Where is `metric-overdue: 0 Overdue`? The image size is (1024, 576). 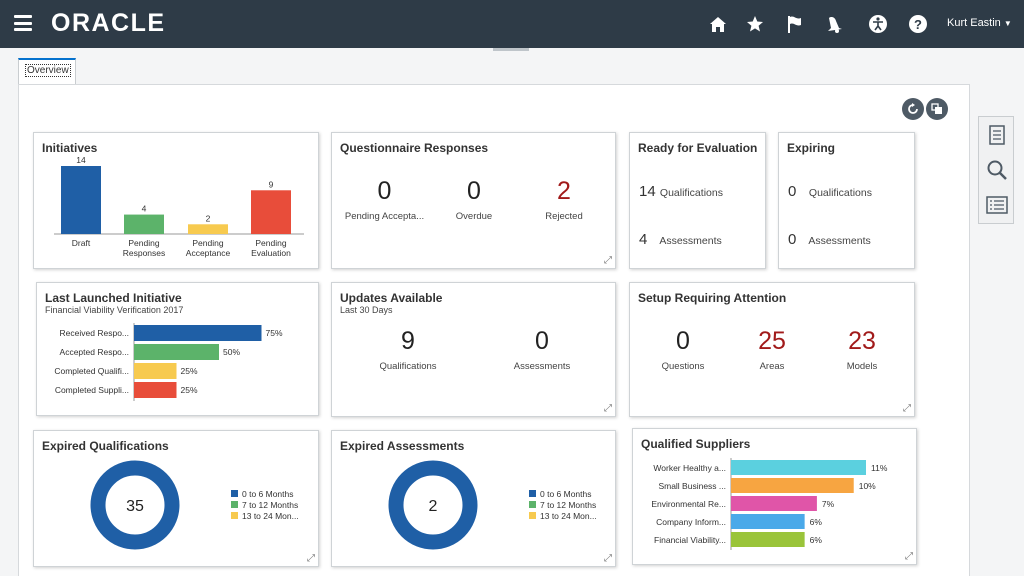
metric-overdue: 0 Overdue is located at coordinates (474, 199).